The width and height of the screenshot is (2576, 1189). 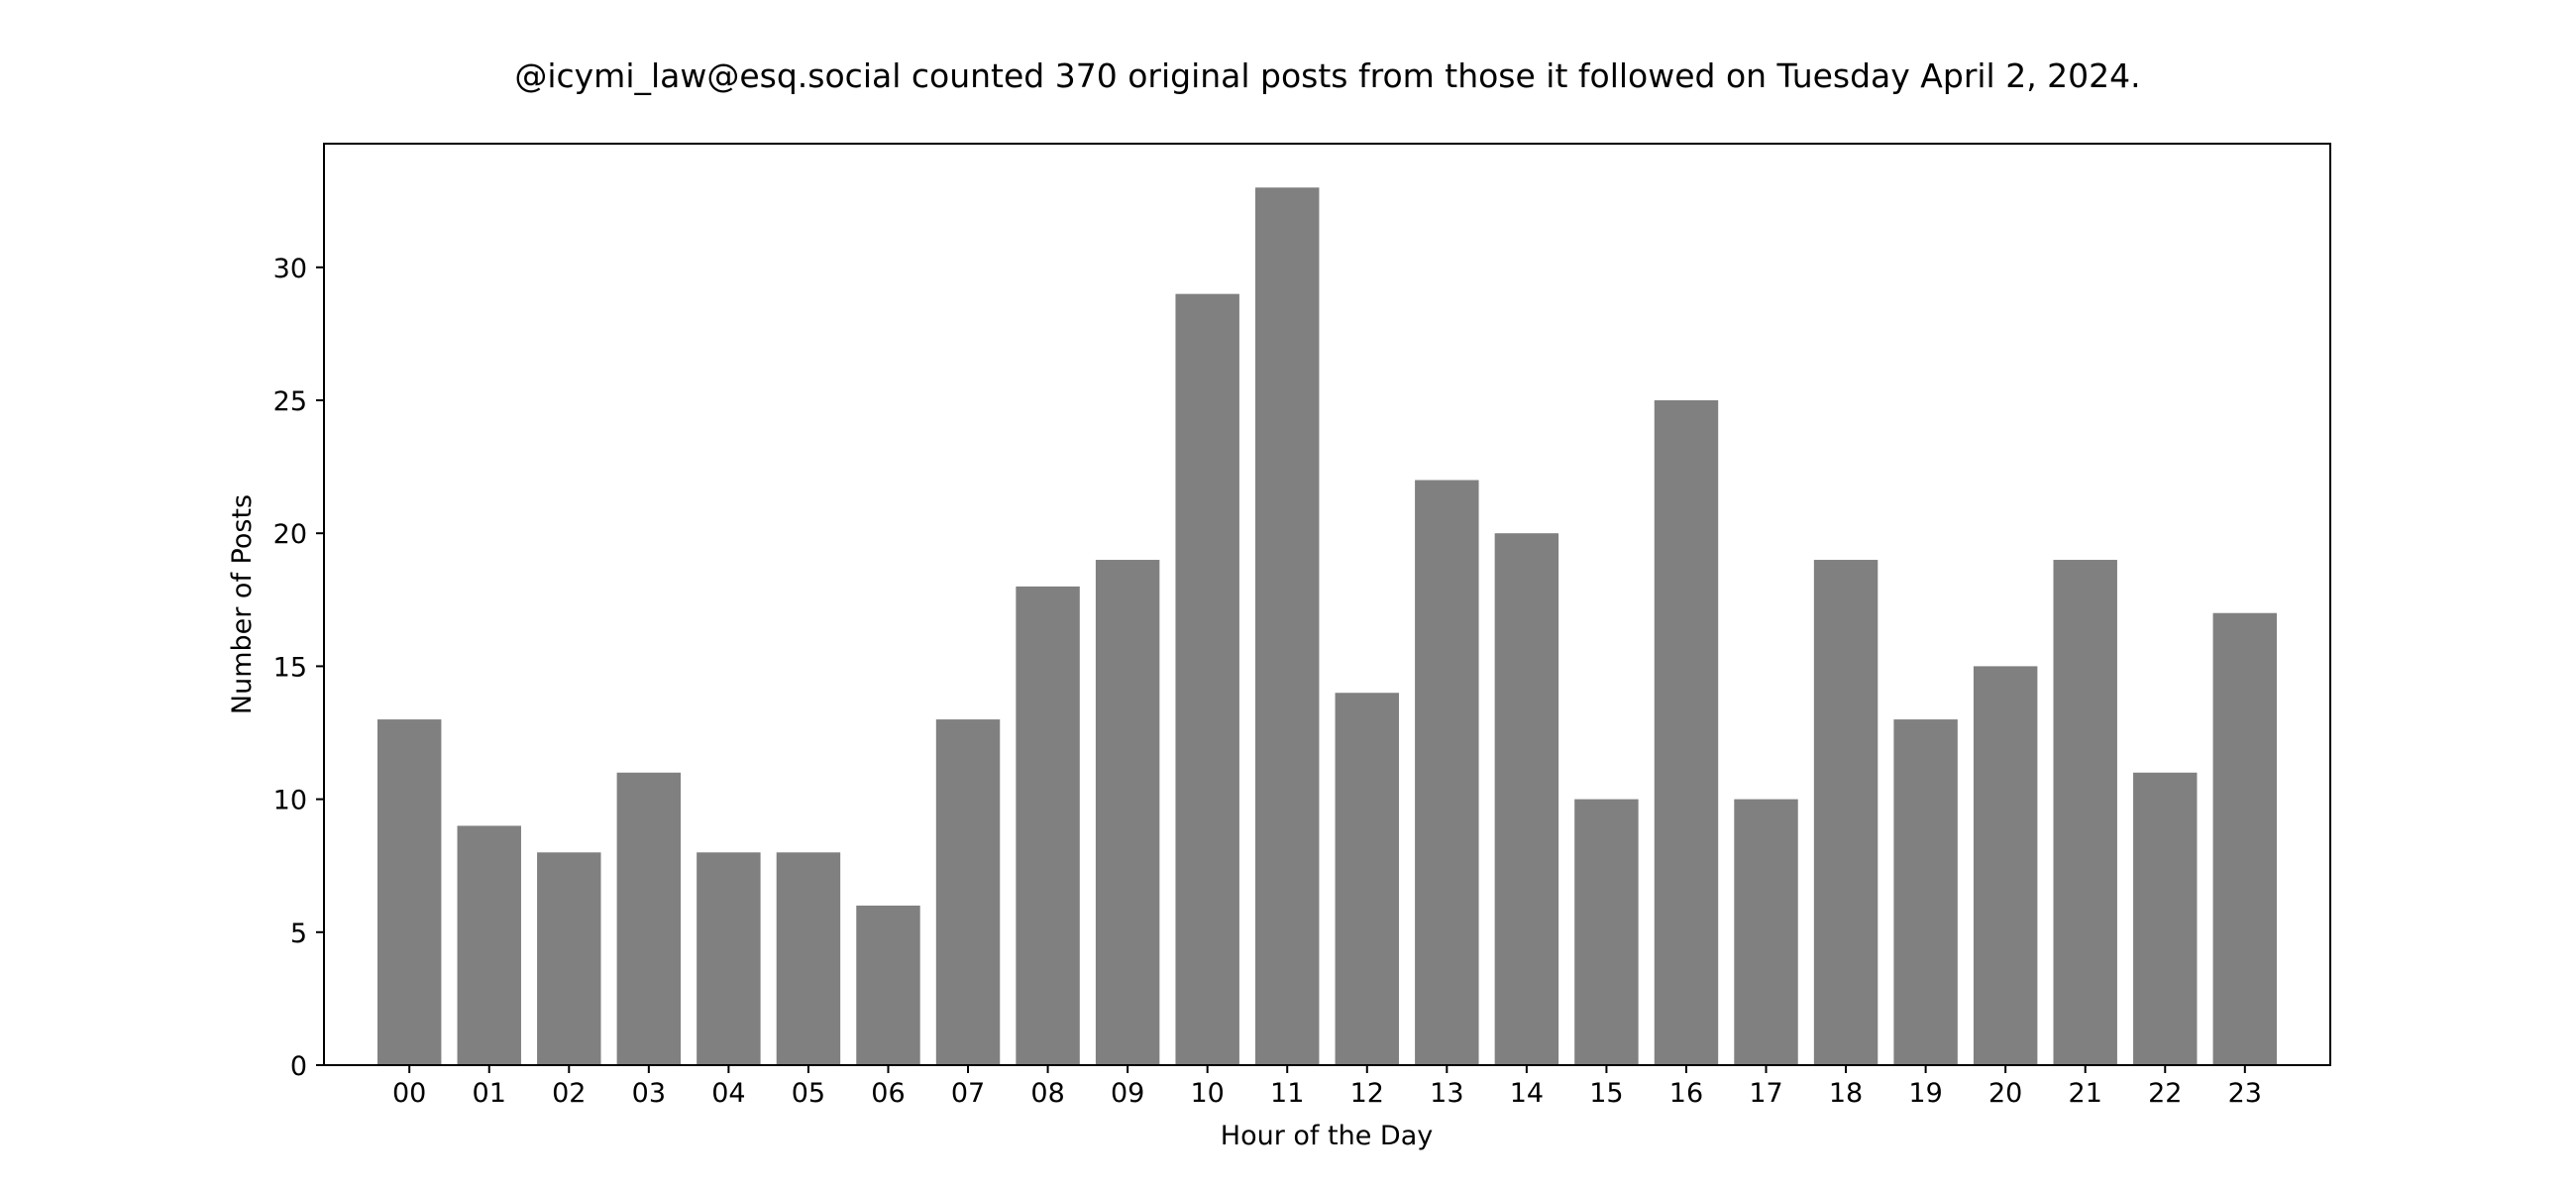 What do you see at coordinates (1287, 1093) in the screenshot?
I see `x-tick-label: 11` at bounding box center [1287, 1093].